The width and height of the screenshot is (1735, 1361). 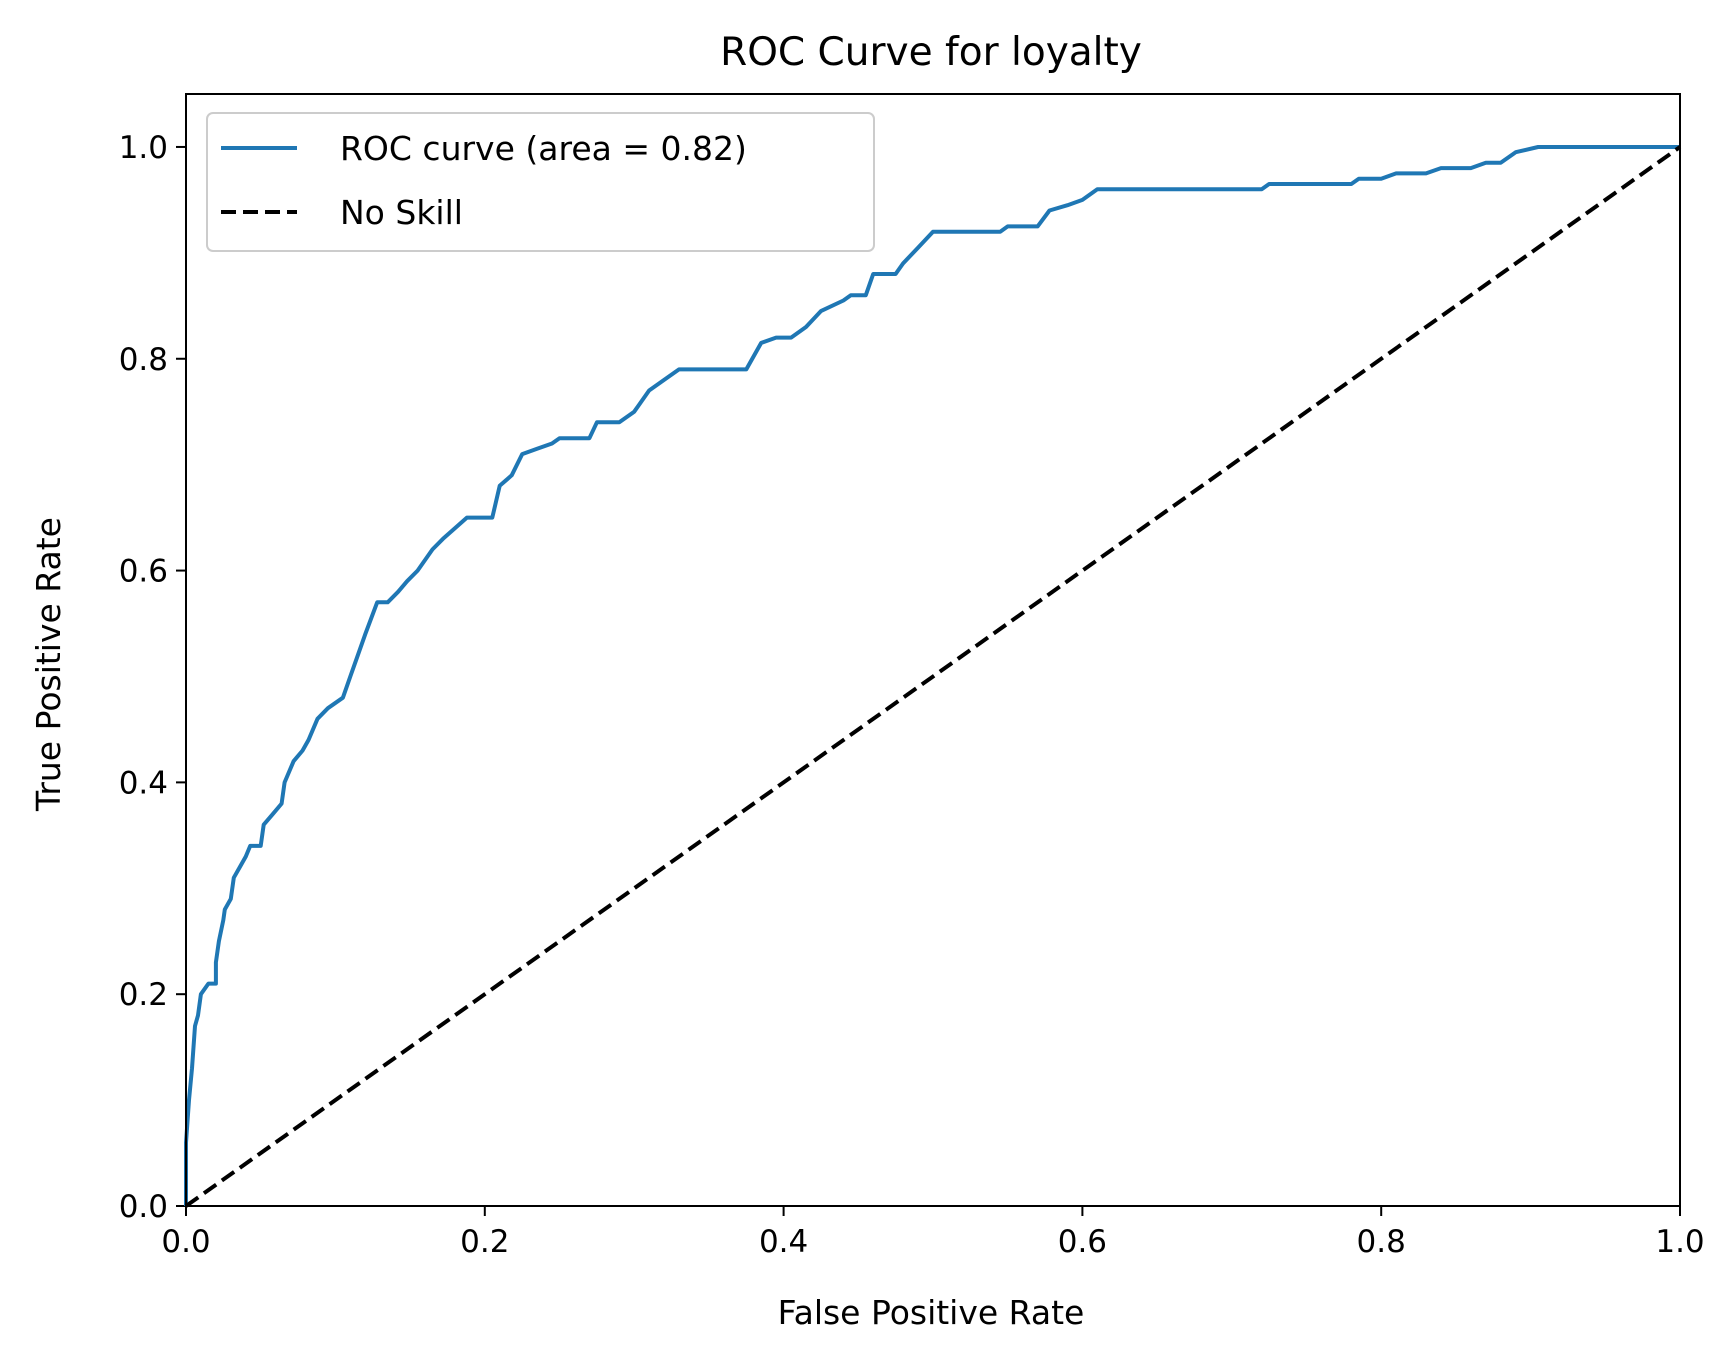 What do you see at coordinates (143, 148) in the screenshot?
I see `y-tick-label: 1.0` at bounding box center [143, 148].